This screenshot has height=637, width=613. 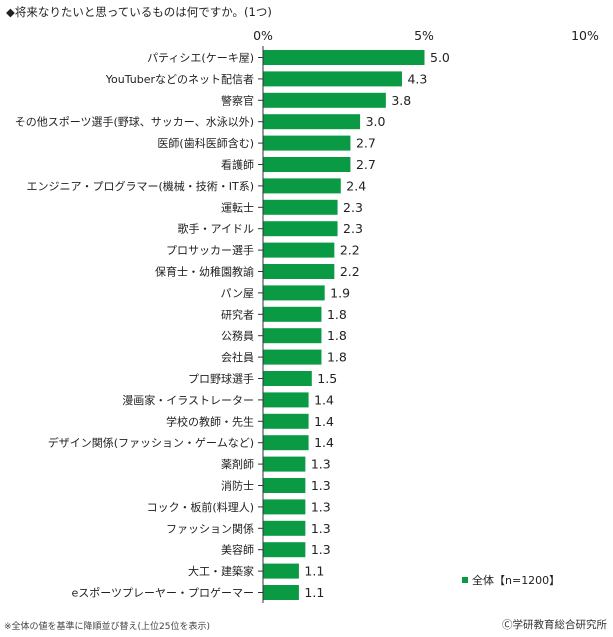 I want to click on category-label: 歌手・アイドル, so click(x=216, y=229).